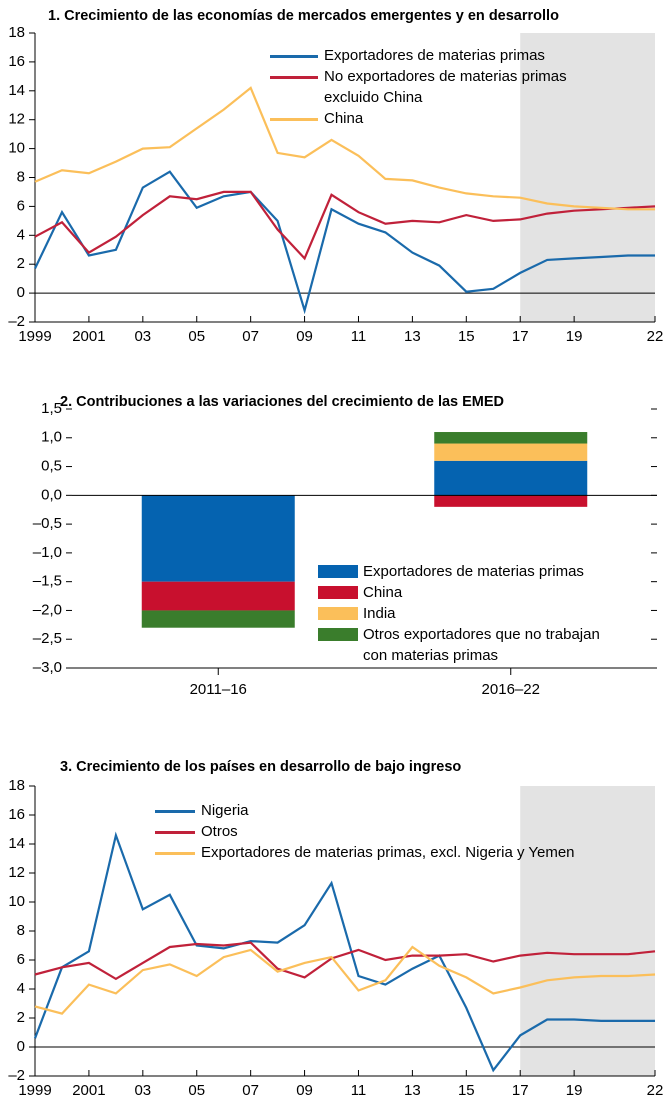 Image resolution: width=668 pixels, height=1102 pixels. Describe the element at coordinates (473, 571) in the screenshot. I see `legend-label: Exportadores de materias primas` at that location.